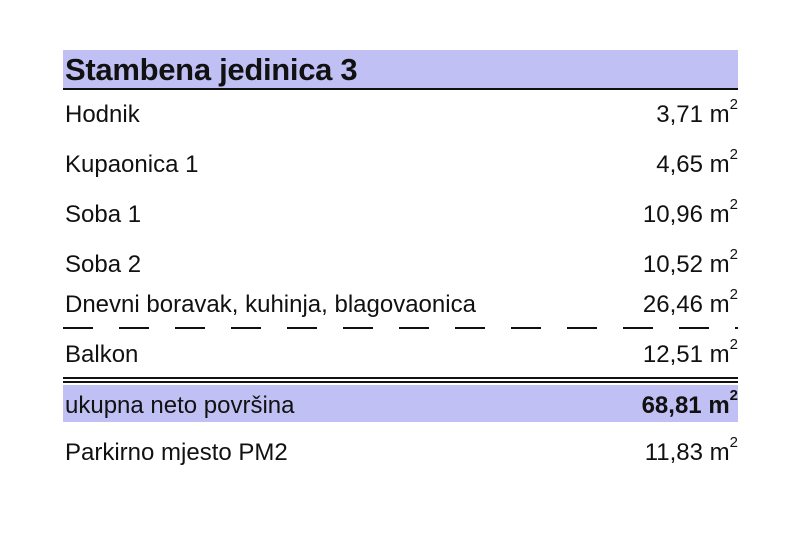 The height and width of the screenshot is (533, 800). I want to click on room-area: 26,46 m2, so click(690, 302).